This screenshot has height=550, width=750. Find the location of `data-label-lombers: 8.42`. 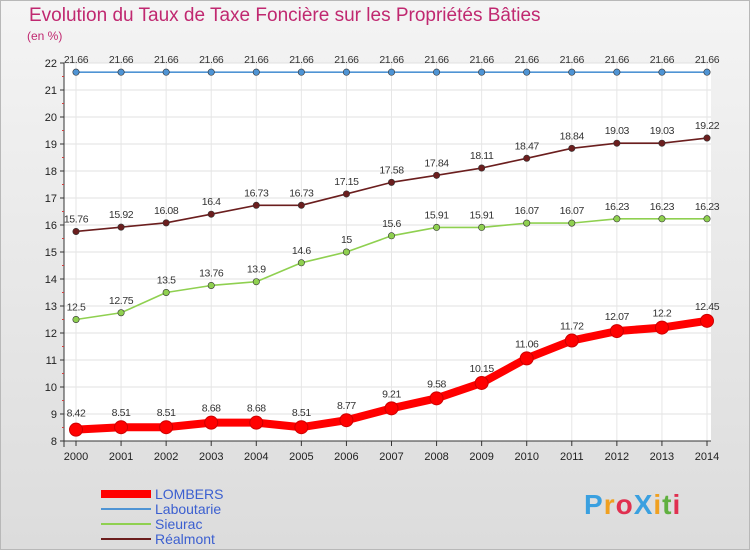

data-label-lombers: 8.42 is located at coordinates (76, 414).